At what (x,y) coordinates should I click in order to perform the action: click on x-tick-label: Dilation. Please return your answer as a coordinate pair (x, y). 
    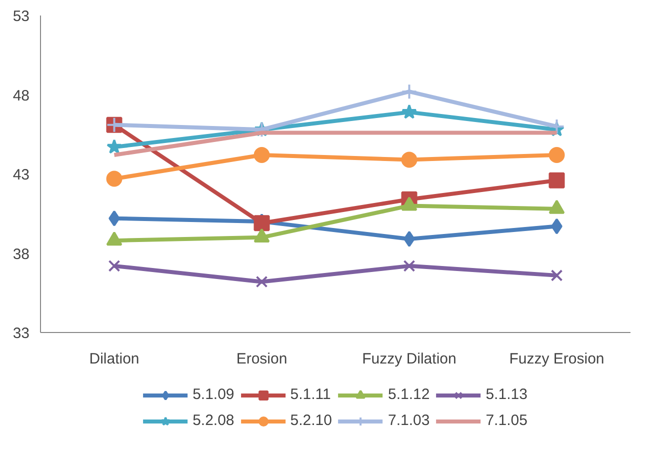
    Looking at the image, I should click on (114, 359).